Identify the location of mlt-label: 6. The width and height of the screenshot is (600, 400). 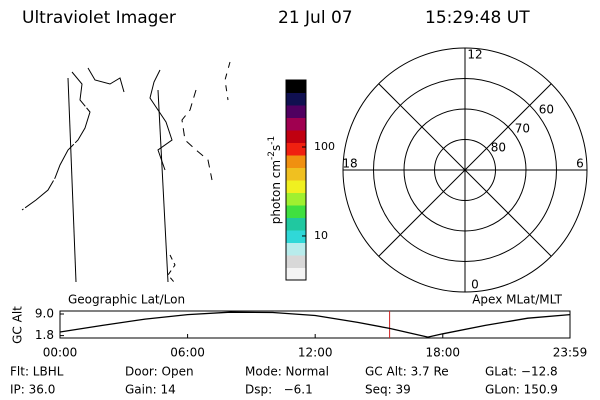
(580, 164).